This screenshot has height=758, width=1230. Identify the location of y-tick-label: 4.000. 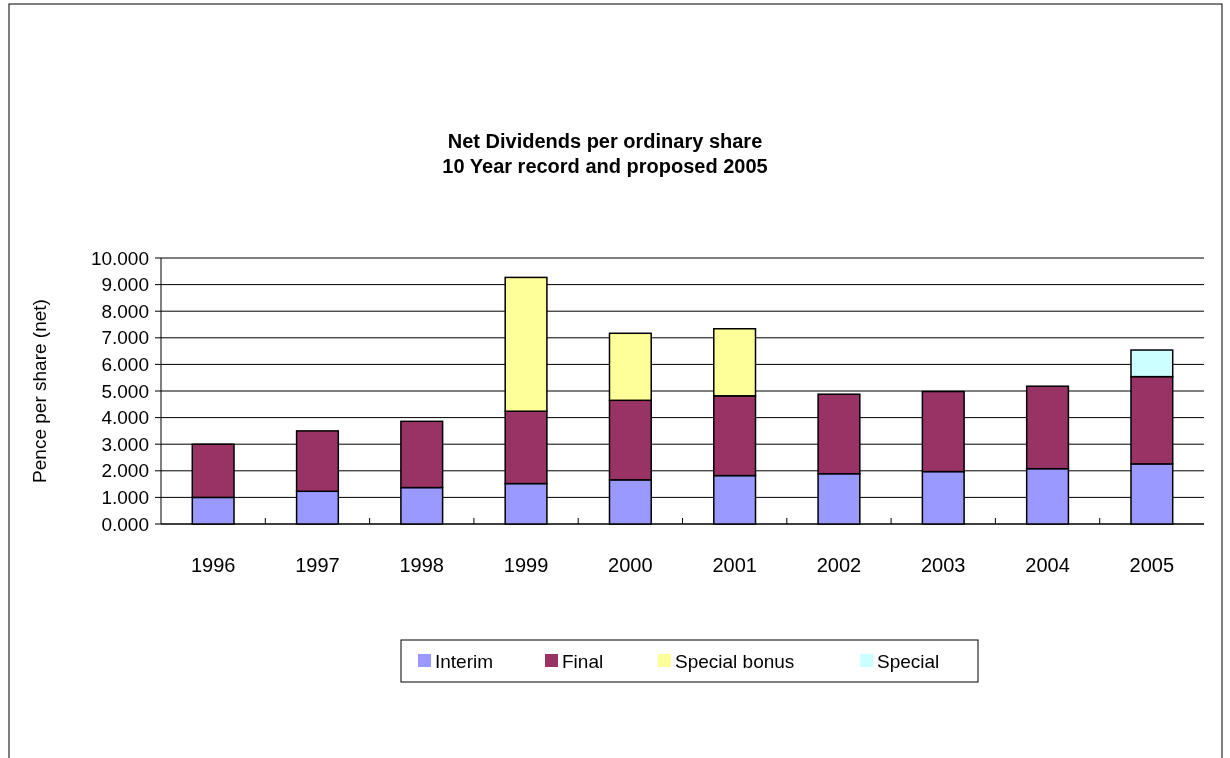
(125, 418).